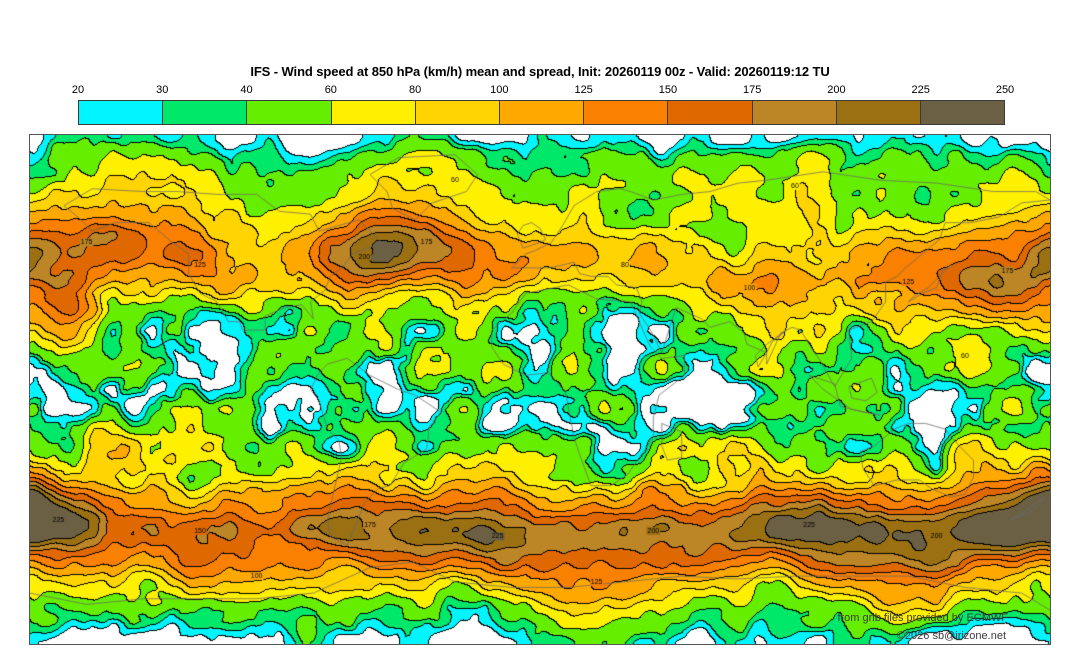 This screenshot has width=1080, height=658. Describe the element at coordinates (668, 90) in the screenshot. I see `colorbar-tick-150: 150` at that location.